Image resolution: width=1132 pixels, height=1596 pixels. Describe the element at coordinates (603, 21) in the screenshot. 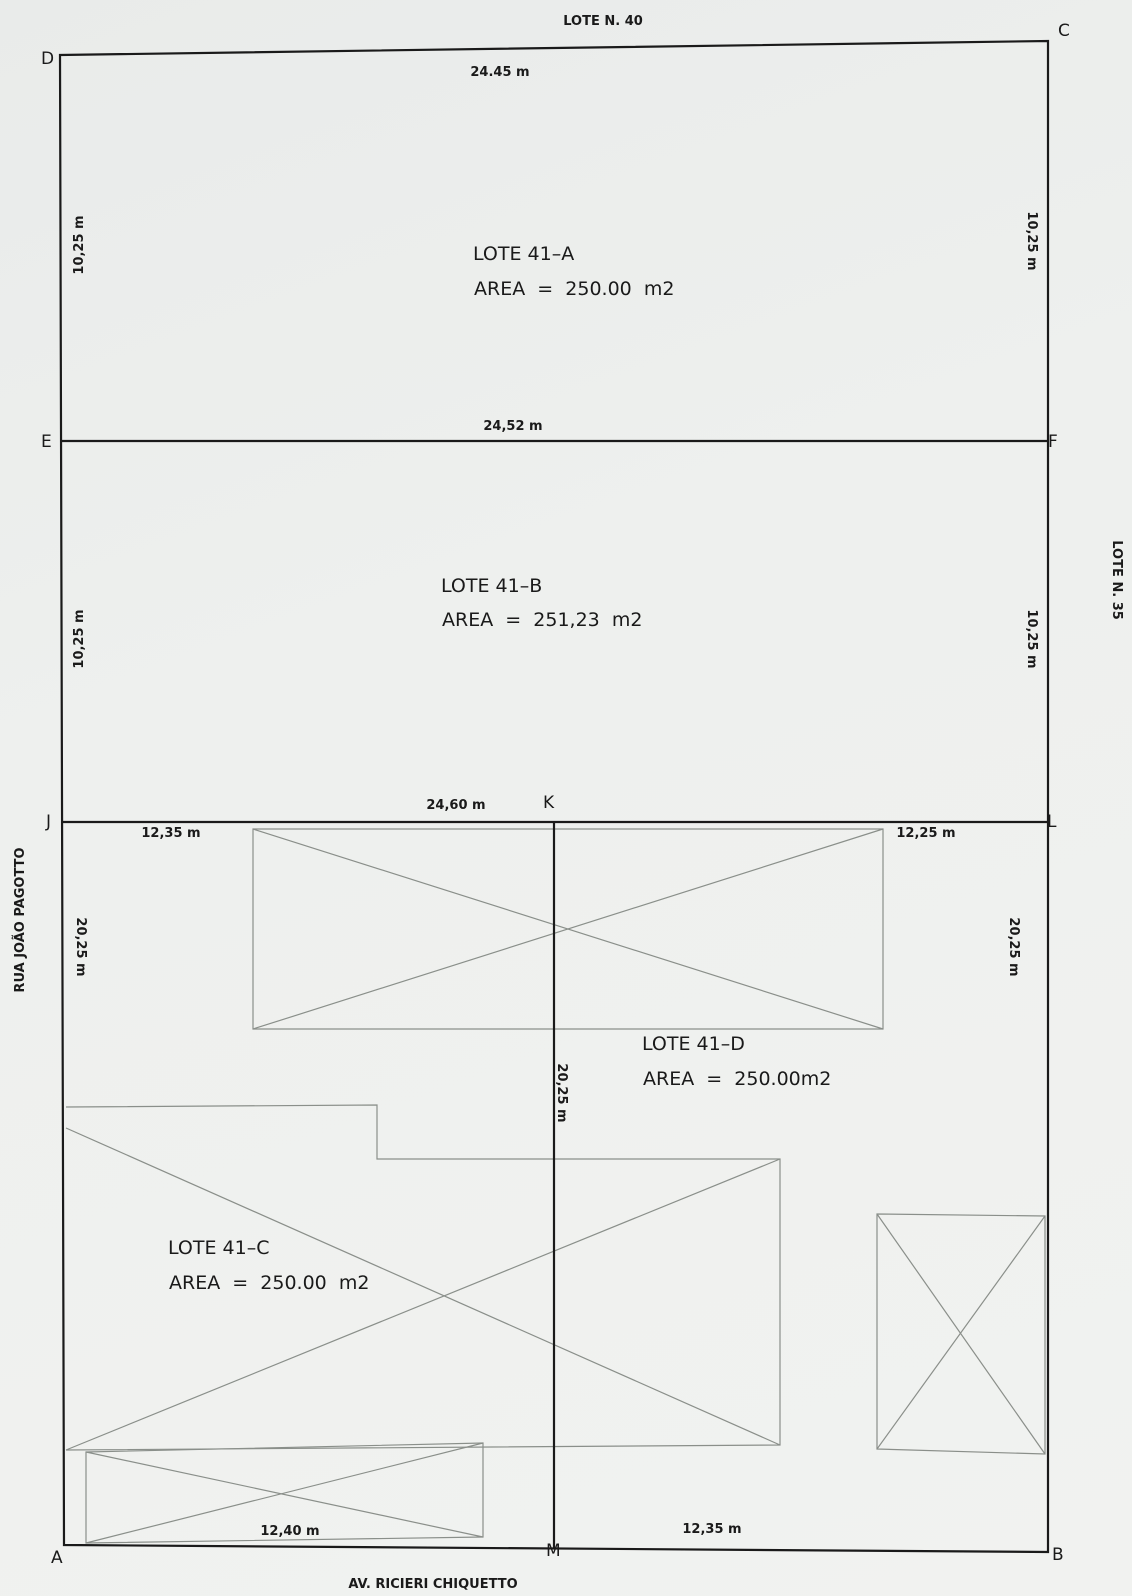

I see `neighbor-top-label: LOTE N. 40` at that location.